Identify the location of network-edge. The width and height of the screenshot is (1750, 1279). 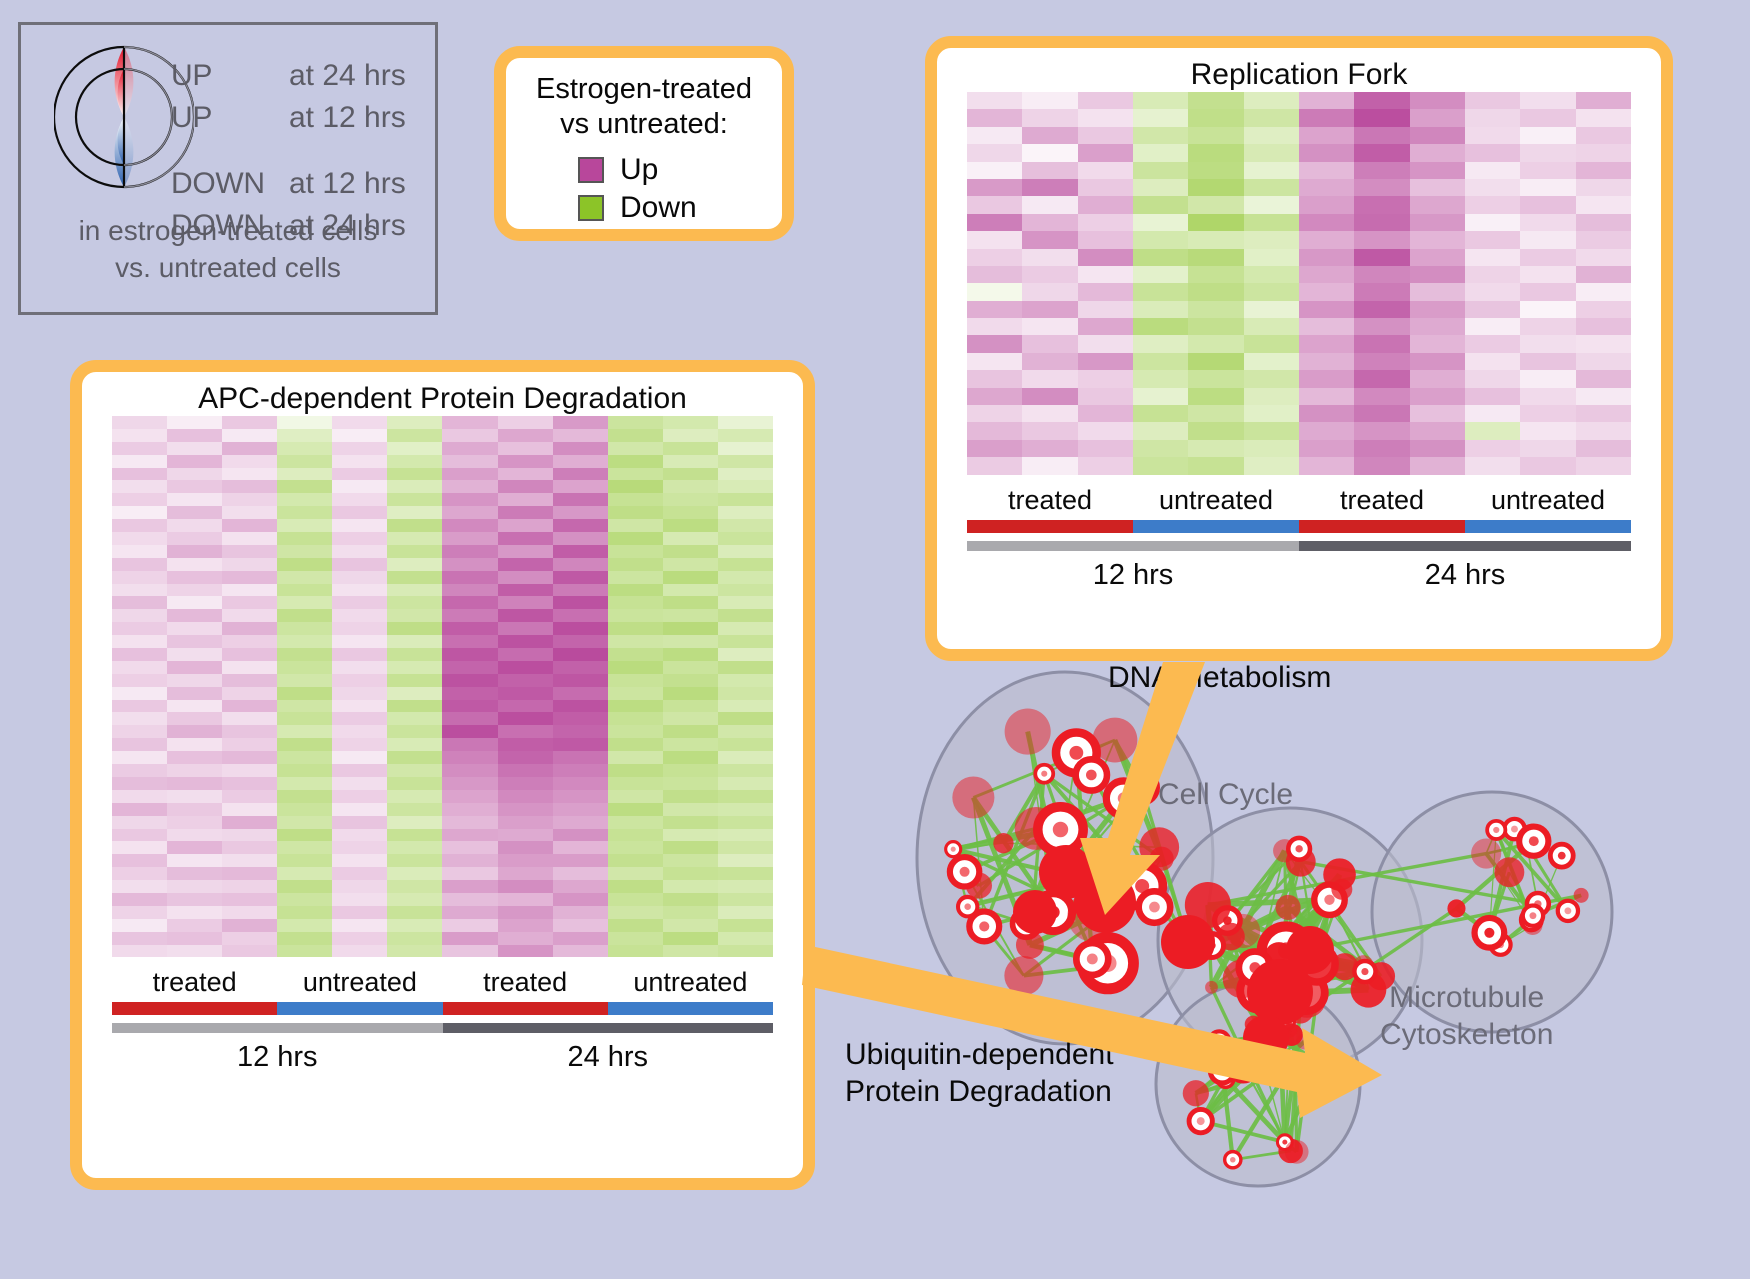
(1532, 870).